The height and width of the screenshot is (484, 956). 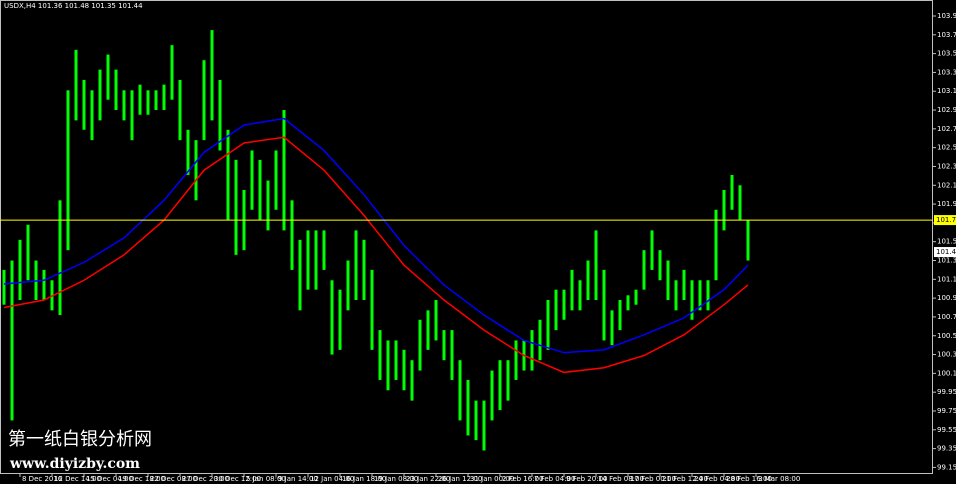 I want to click on x-tick-label: 19 Dec 18:00, so click(x=141, y=479).